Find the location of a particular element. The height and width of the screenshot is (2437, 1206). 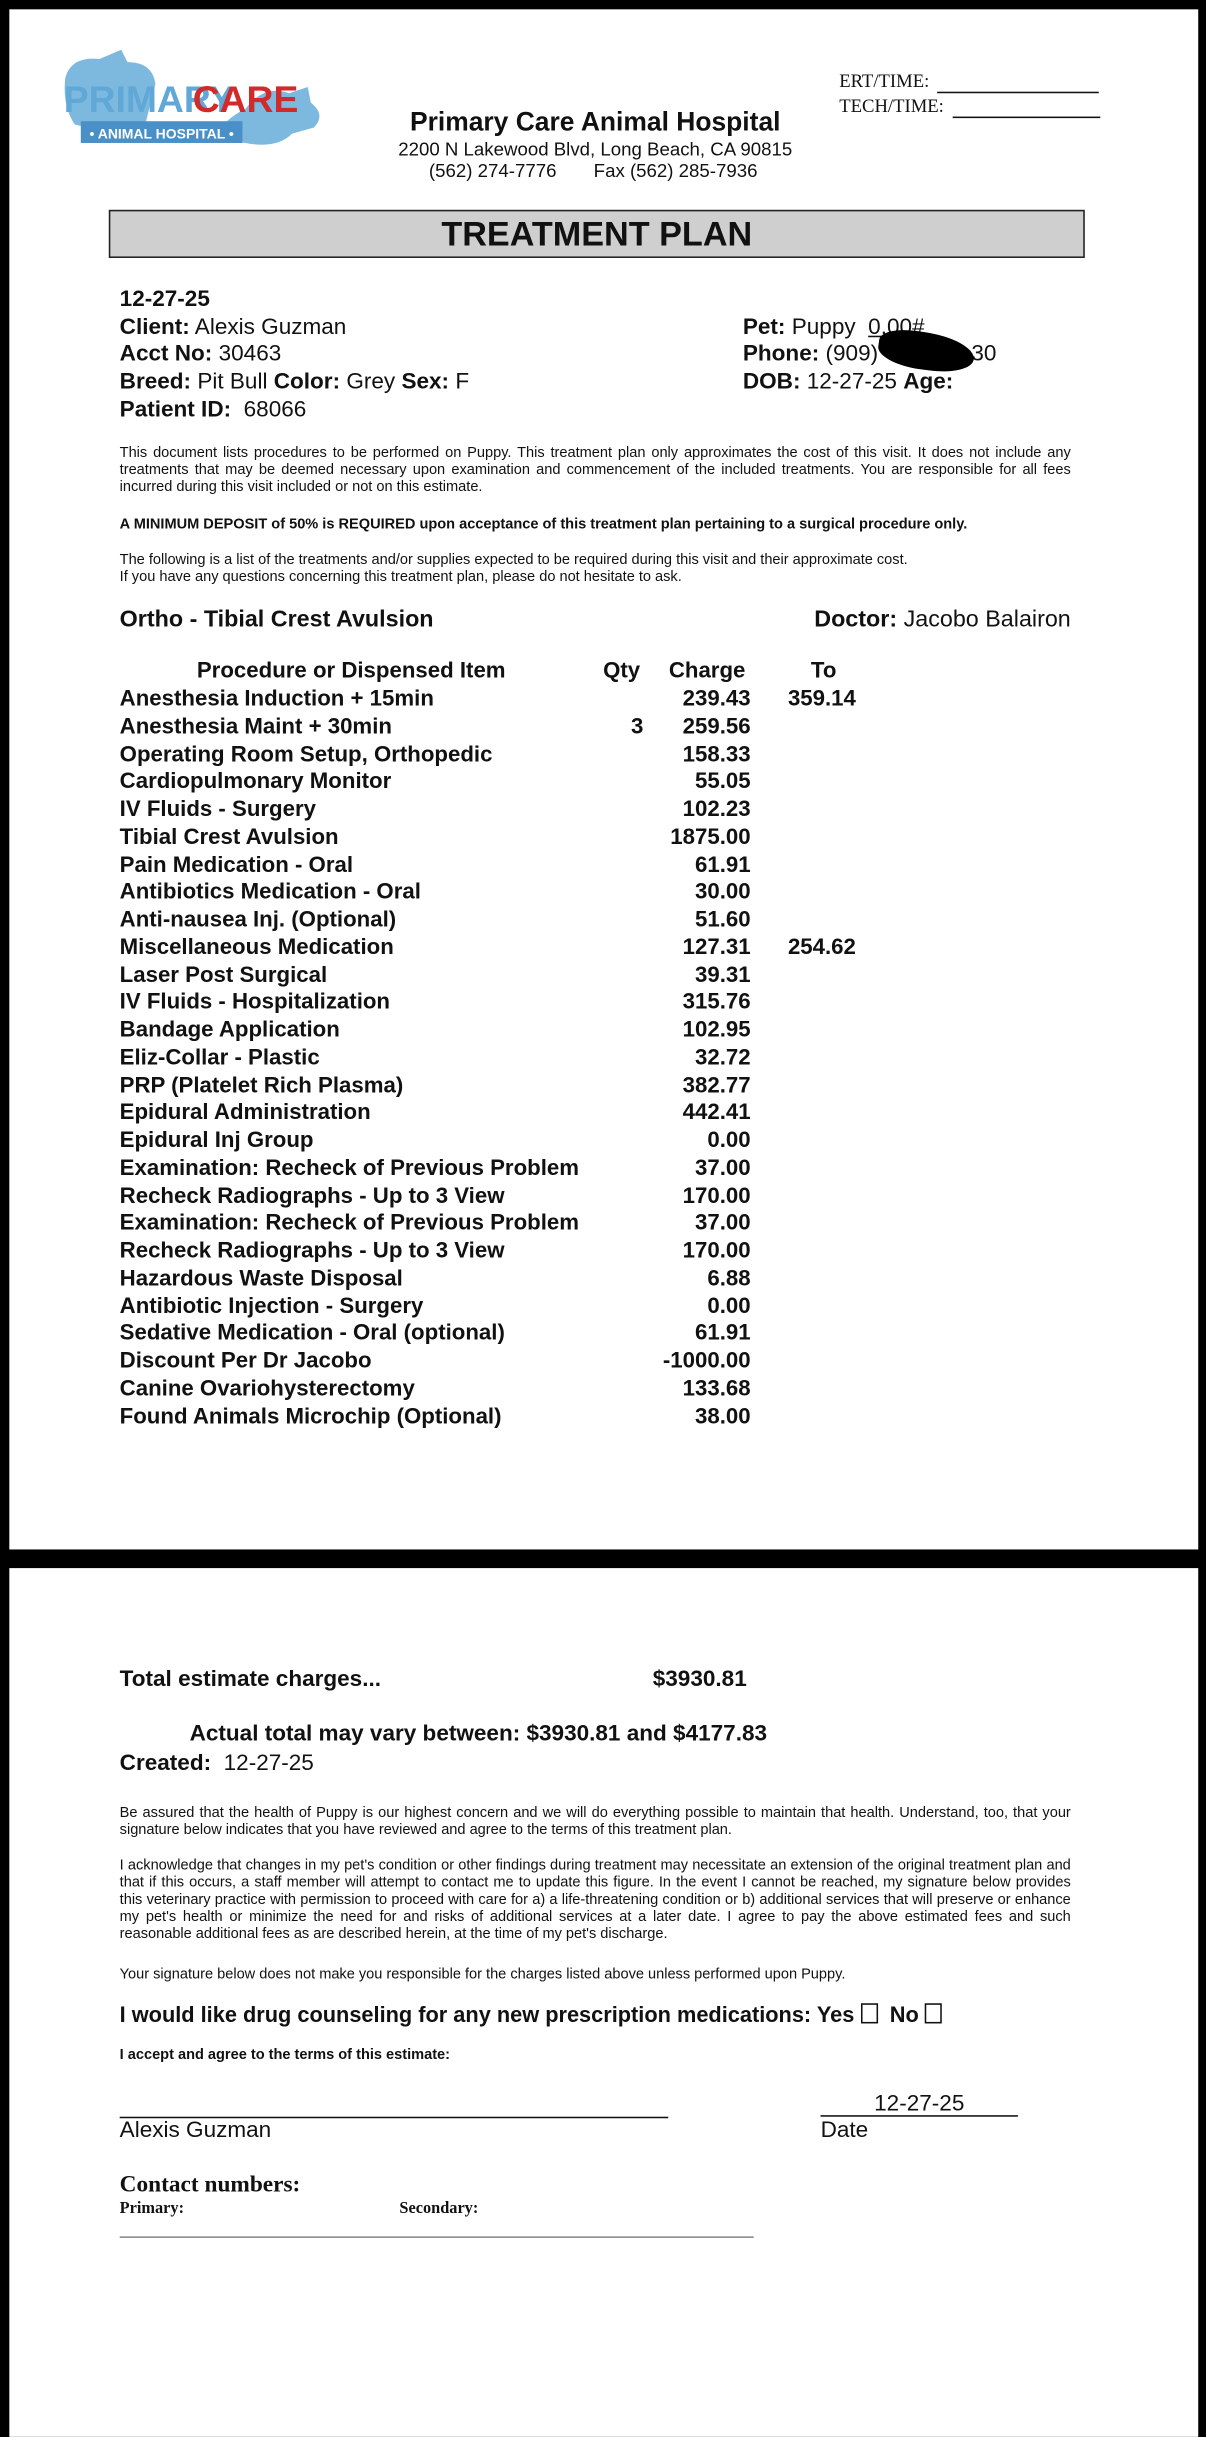

quantity: 3 is located at coordinates (637, 727).